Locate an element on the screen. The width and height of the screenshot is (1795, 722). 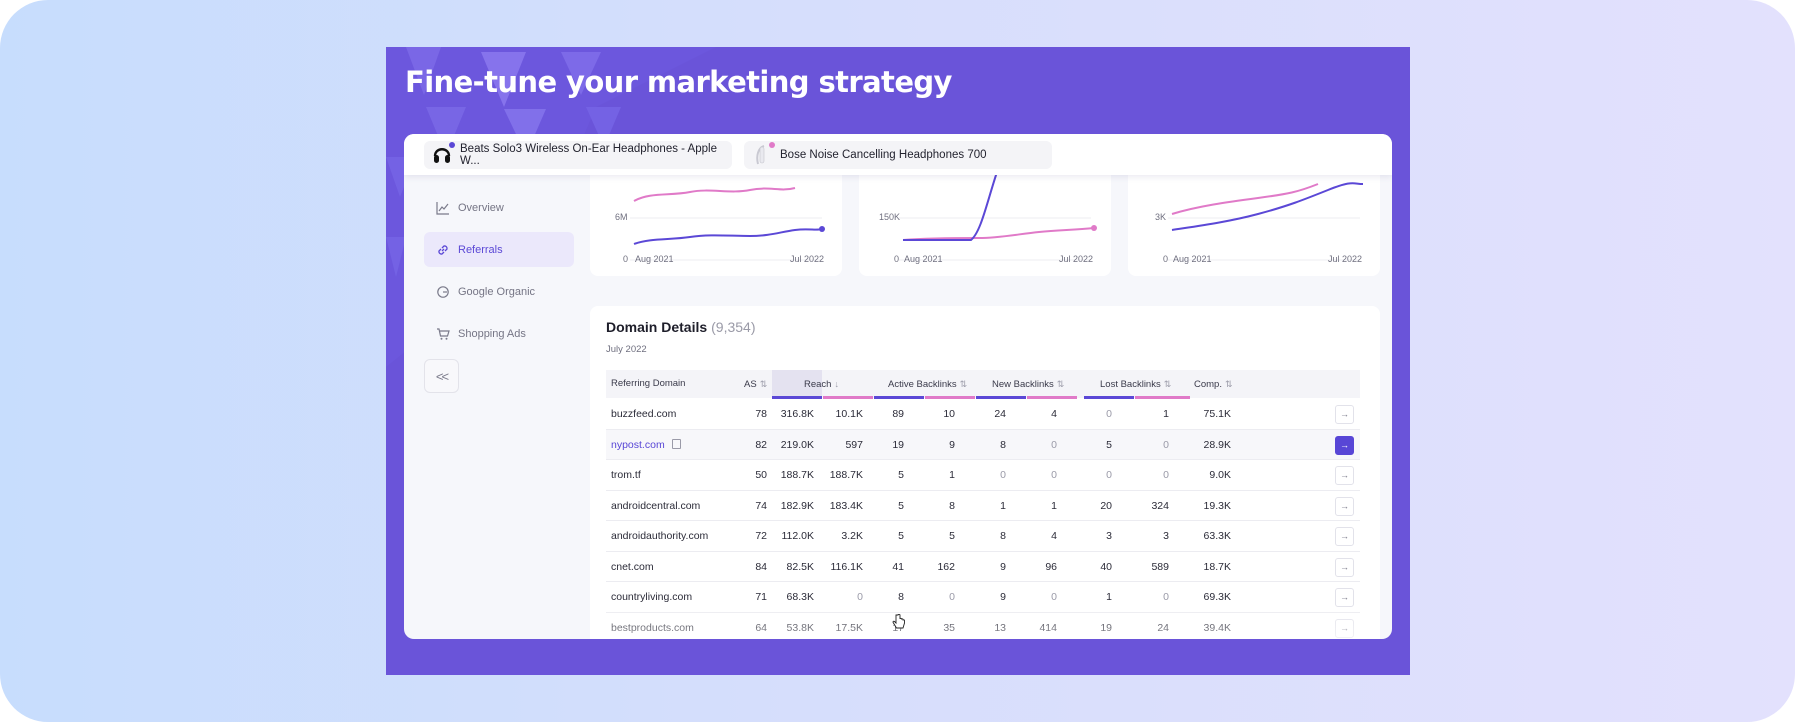
sidebar-item-google-organic: Google Organic is located at coordinates (499, 291).